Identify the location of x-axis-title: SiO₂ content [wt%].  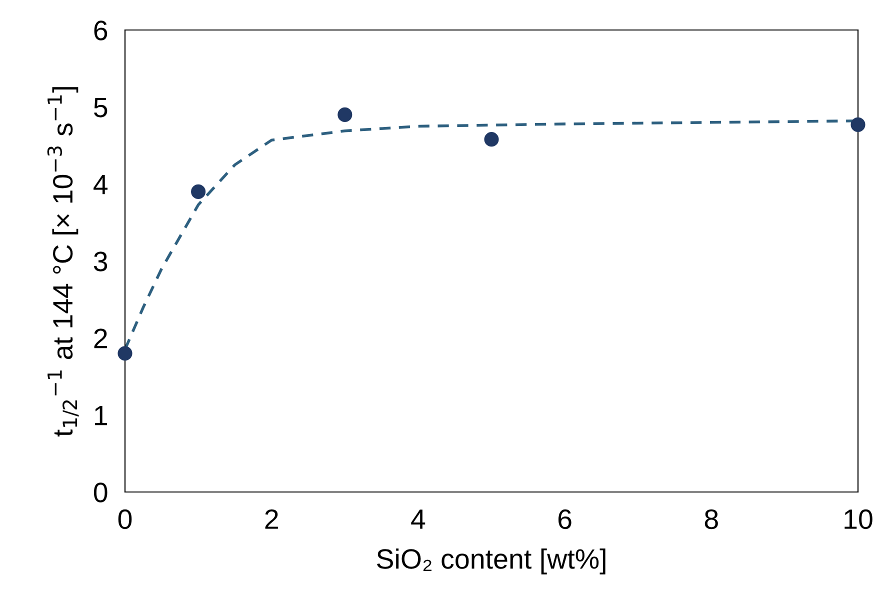
(491, 561).